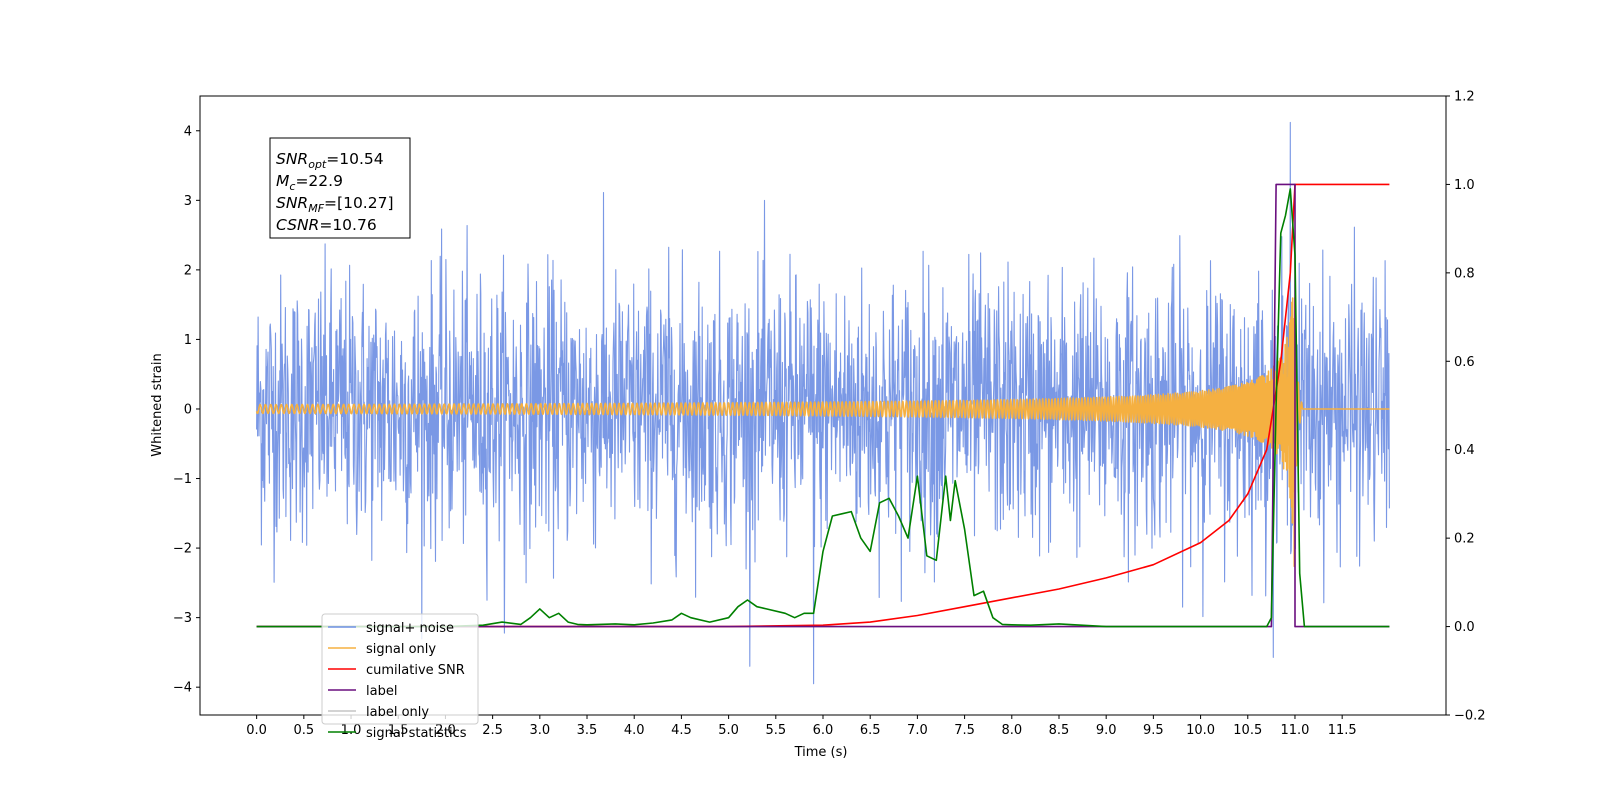 The width and height of the screenshot is (1600, 800). I want to click on y-tick-label: 2, so click(188, 270).